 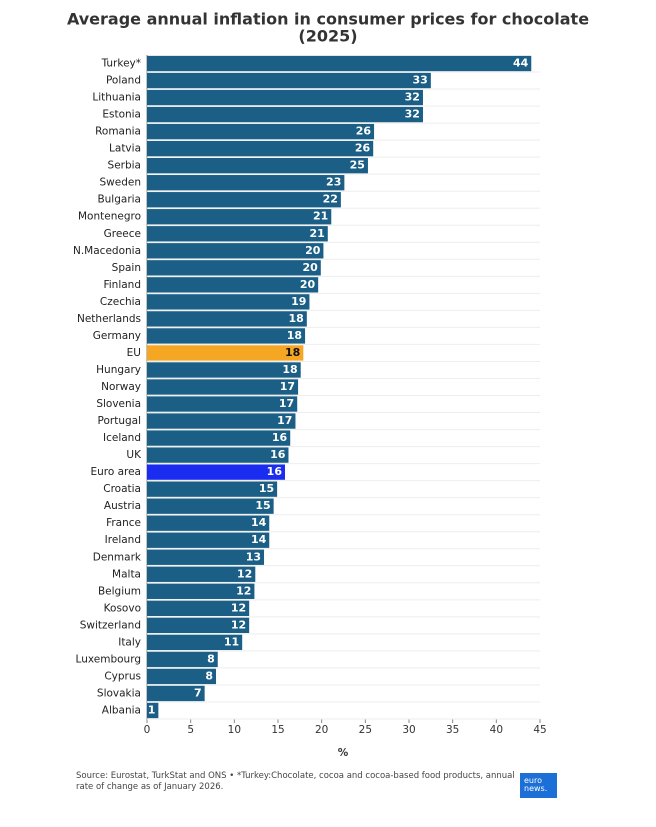 What do you see at coordinates (134, 353) in the screenshot?
I see `y-tick-label: EU` at bounding box center [134, 353].